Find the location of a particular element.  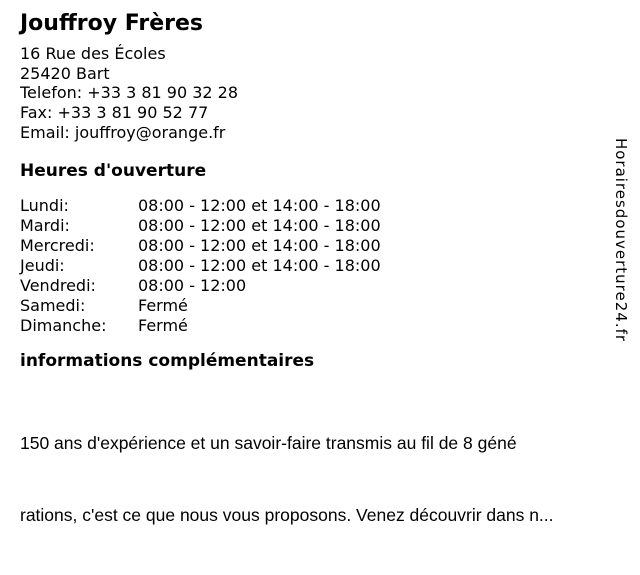

day-hours: 08:00 - 12:00 is located at coordinates (192, 285).